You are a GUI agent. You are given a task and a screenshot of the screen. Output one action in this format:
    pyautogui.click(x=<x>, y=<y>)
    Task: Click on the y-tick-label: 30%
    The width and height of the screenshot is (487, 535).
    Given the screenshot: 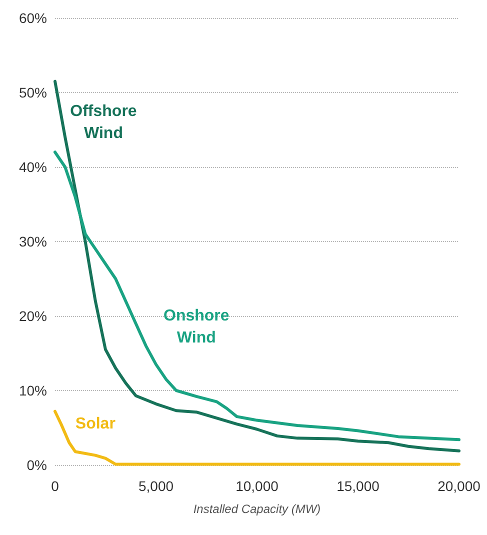 What is the action you would take?
    pyautogui.click(x=32, y=242)
    